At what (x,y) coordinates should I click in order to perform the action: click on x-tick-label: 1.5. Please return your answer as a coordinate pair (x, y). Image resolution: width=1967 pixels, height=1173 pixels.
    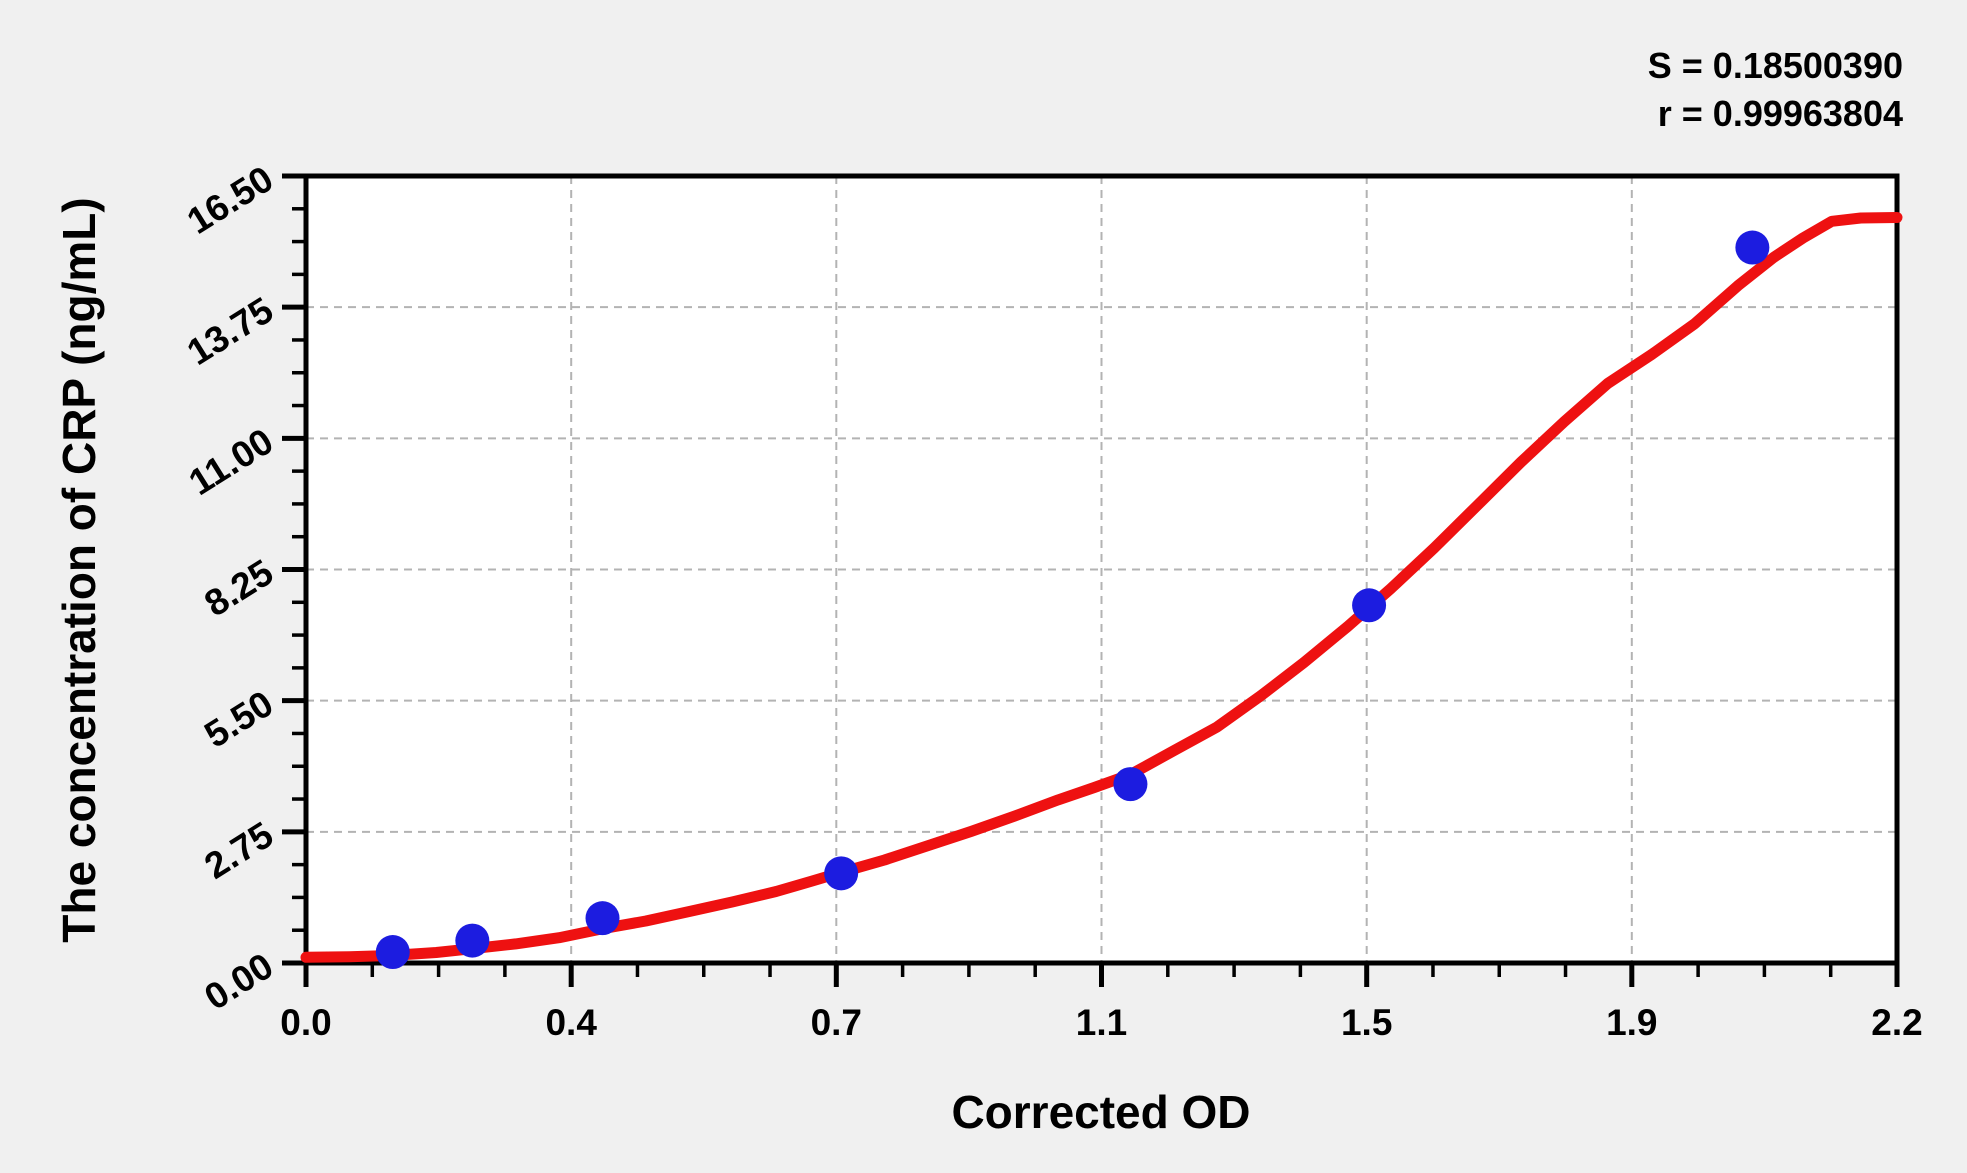
    Looking at the image, I should click on (1366, 1022).